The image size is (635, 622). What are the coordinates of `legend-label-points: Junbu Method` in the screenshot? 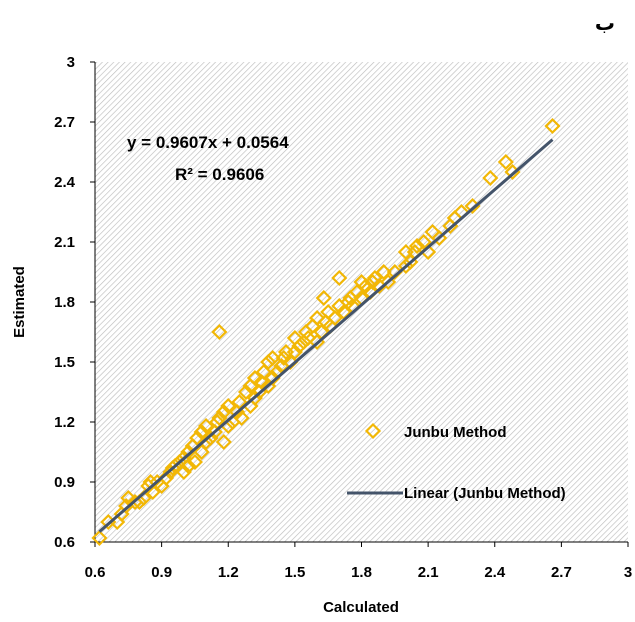 It's located at (455, 432).